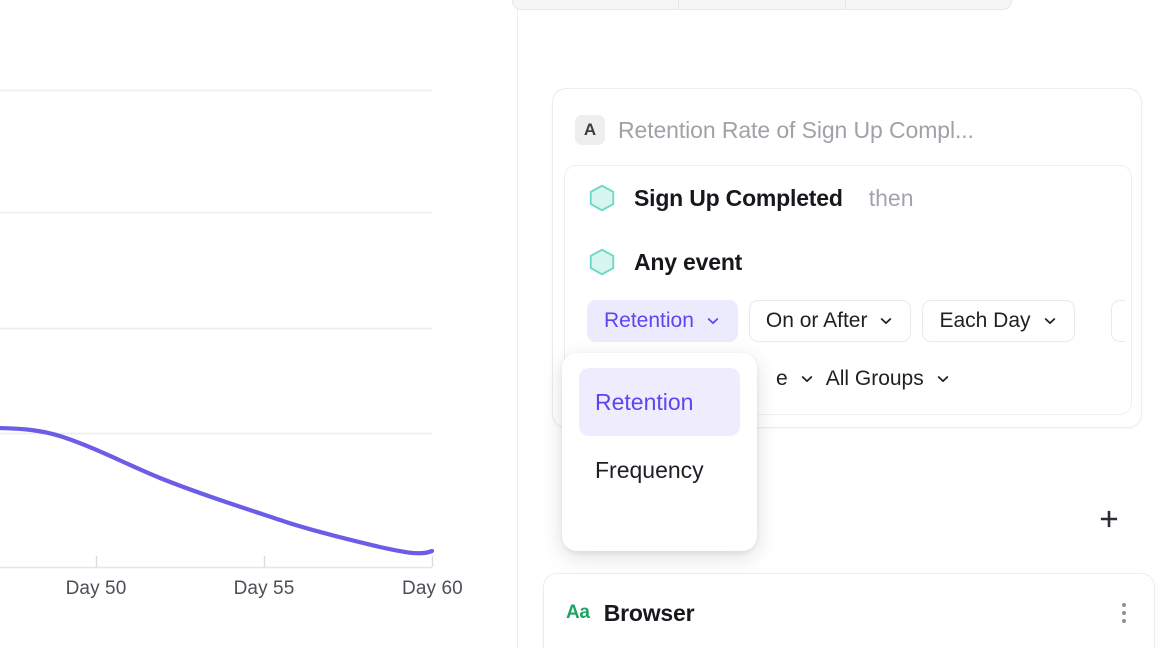 This screenshot has width=1172, height=648. Describe the element at coordinates (432, 588) in the screenshot. I see `x-tick-label-day-60: Day 60` at that location.